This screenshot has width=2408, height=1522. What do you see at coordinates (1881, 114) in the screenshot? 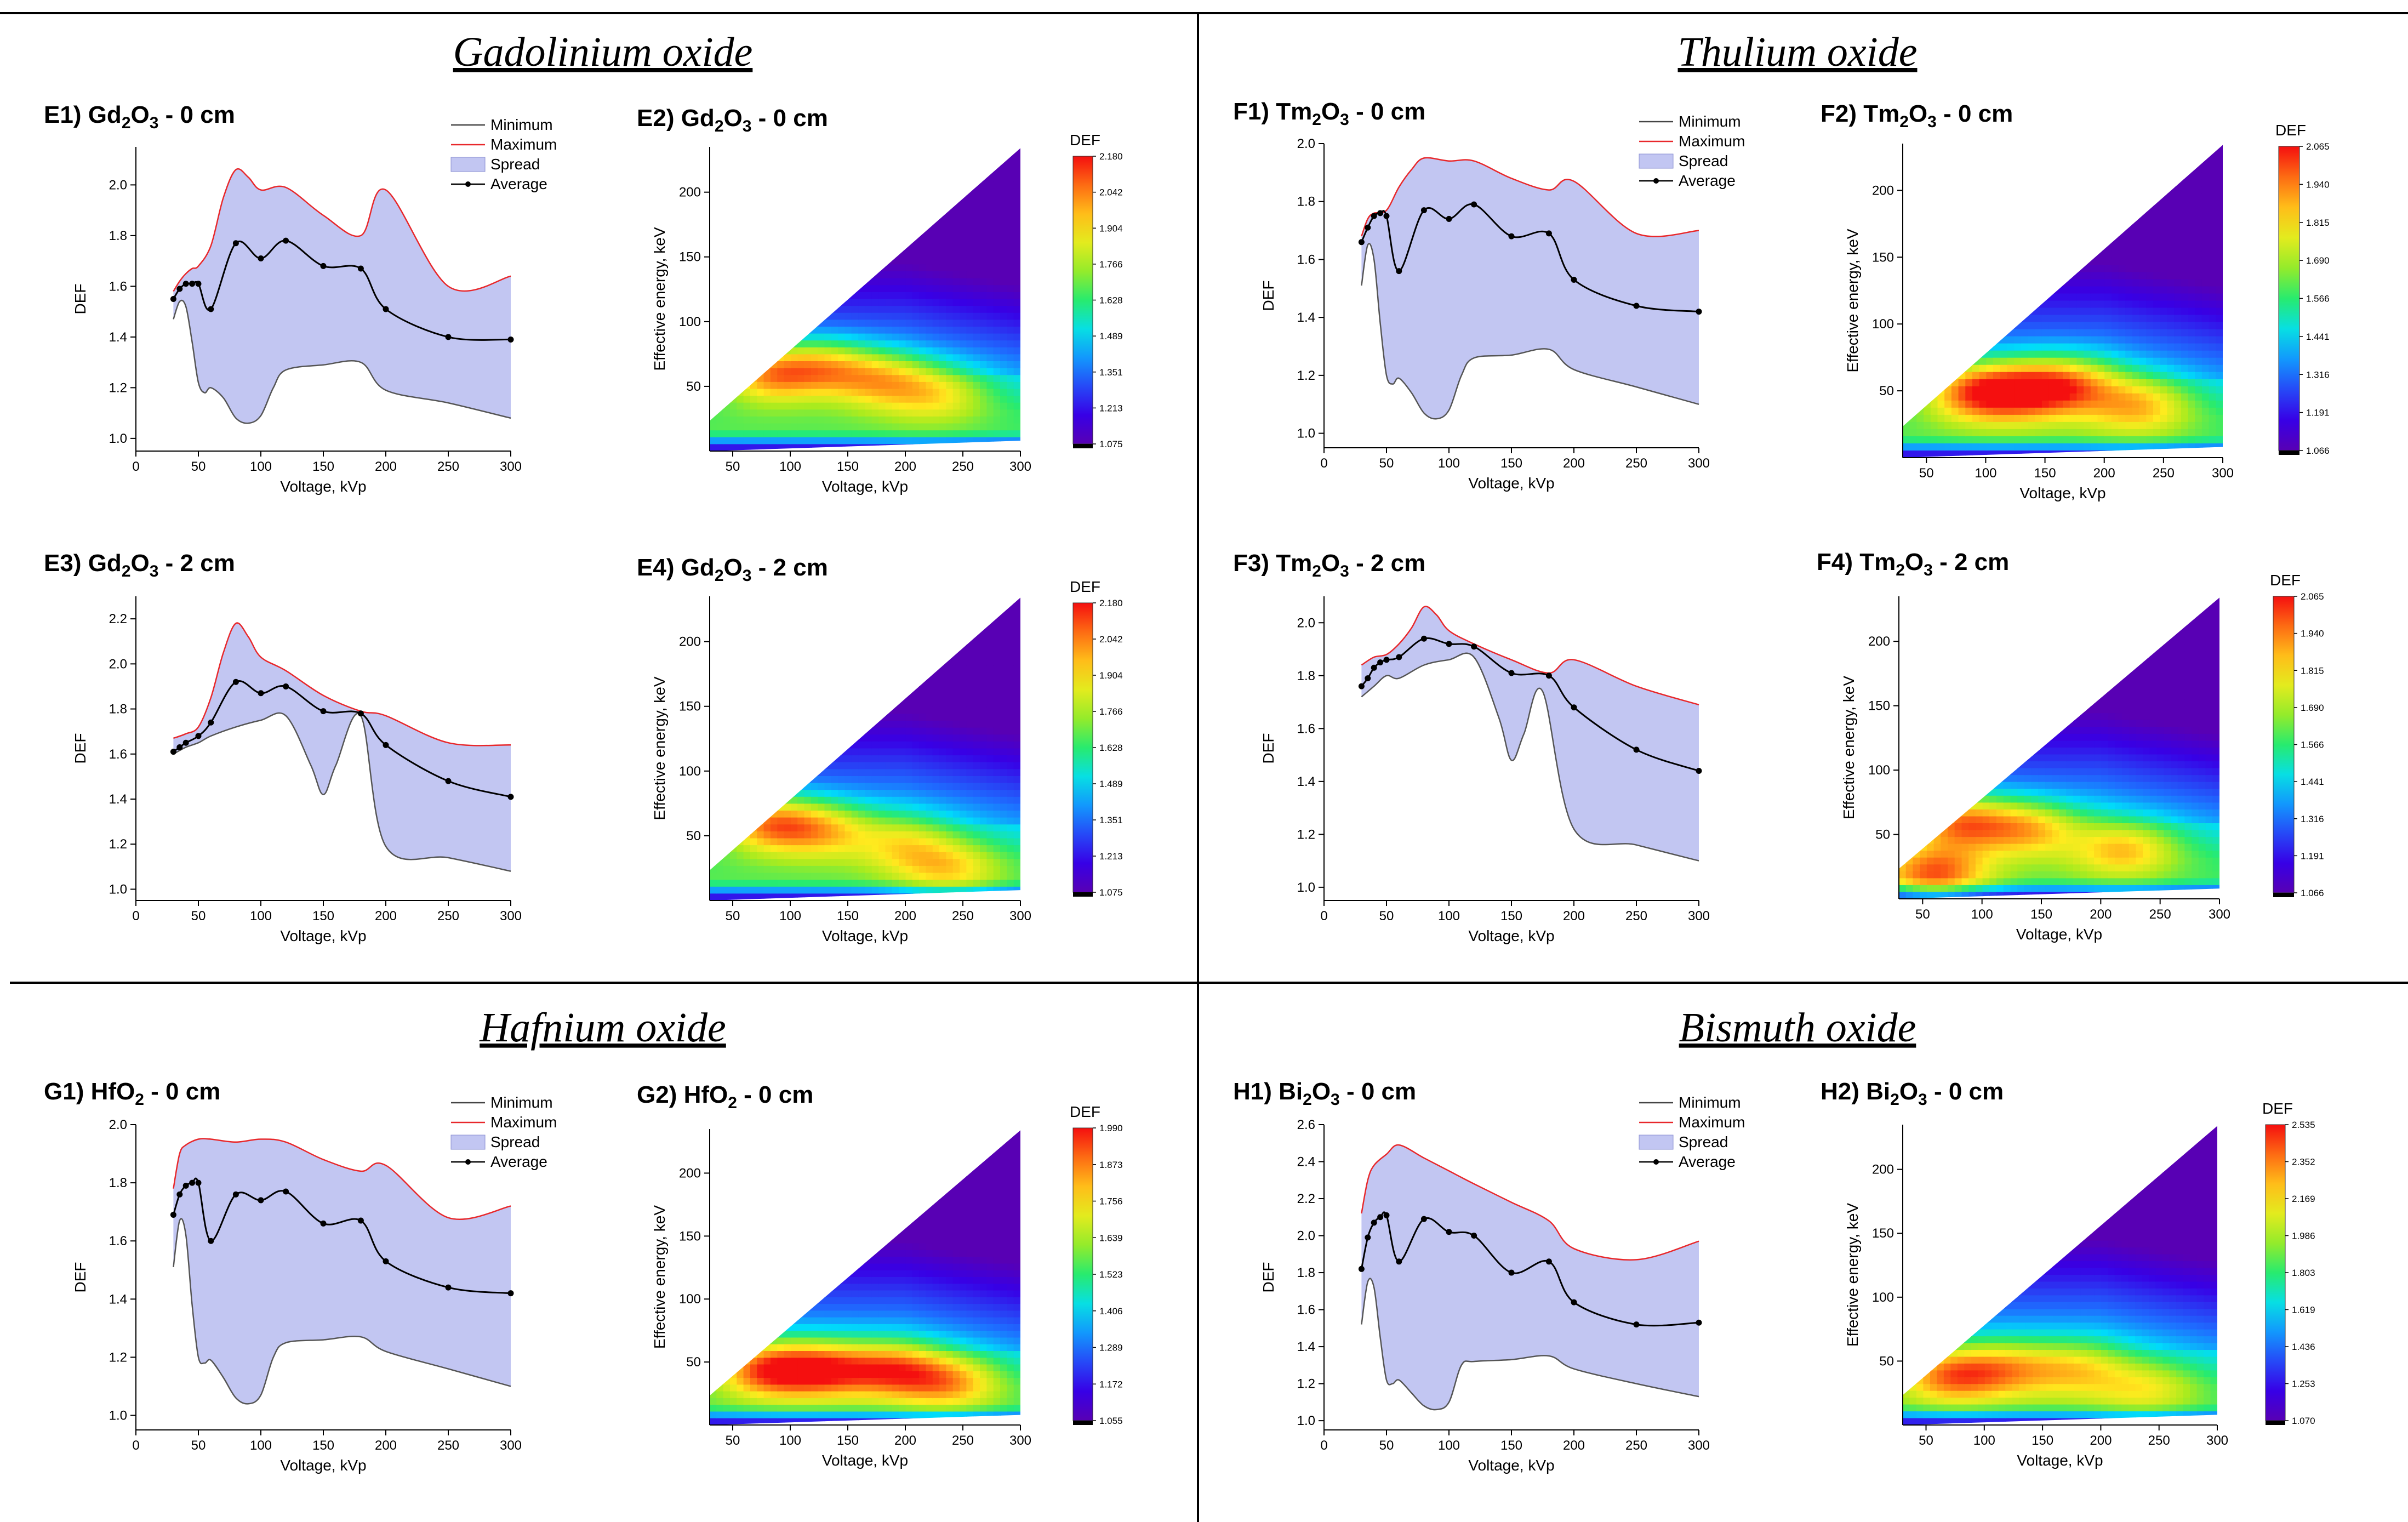
I see `formula-part: Tm` at bounding box center [1881, 114].